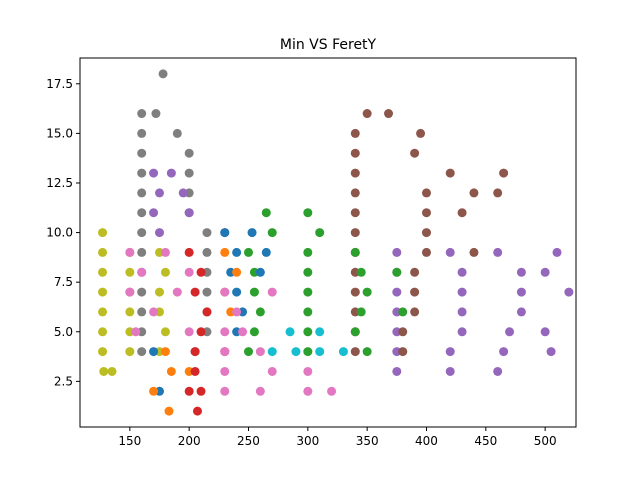  I want to click on y-tick-label: 7.5, so click(63, 282).